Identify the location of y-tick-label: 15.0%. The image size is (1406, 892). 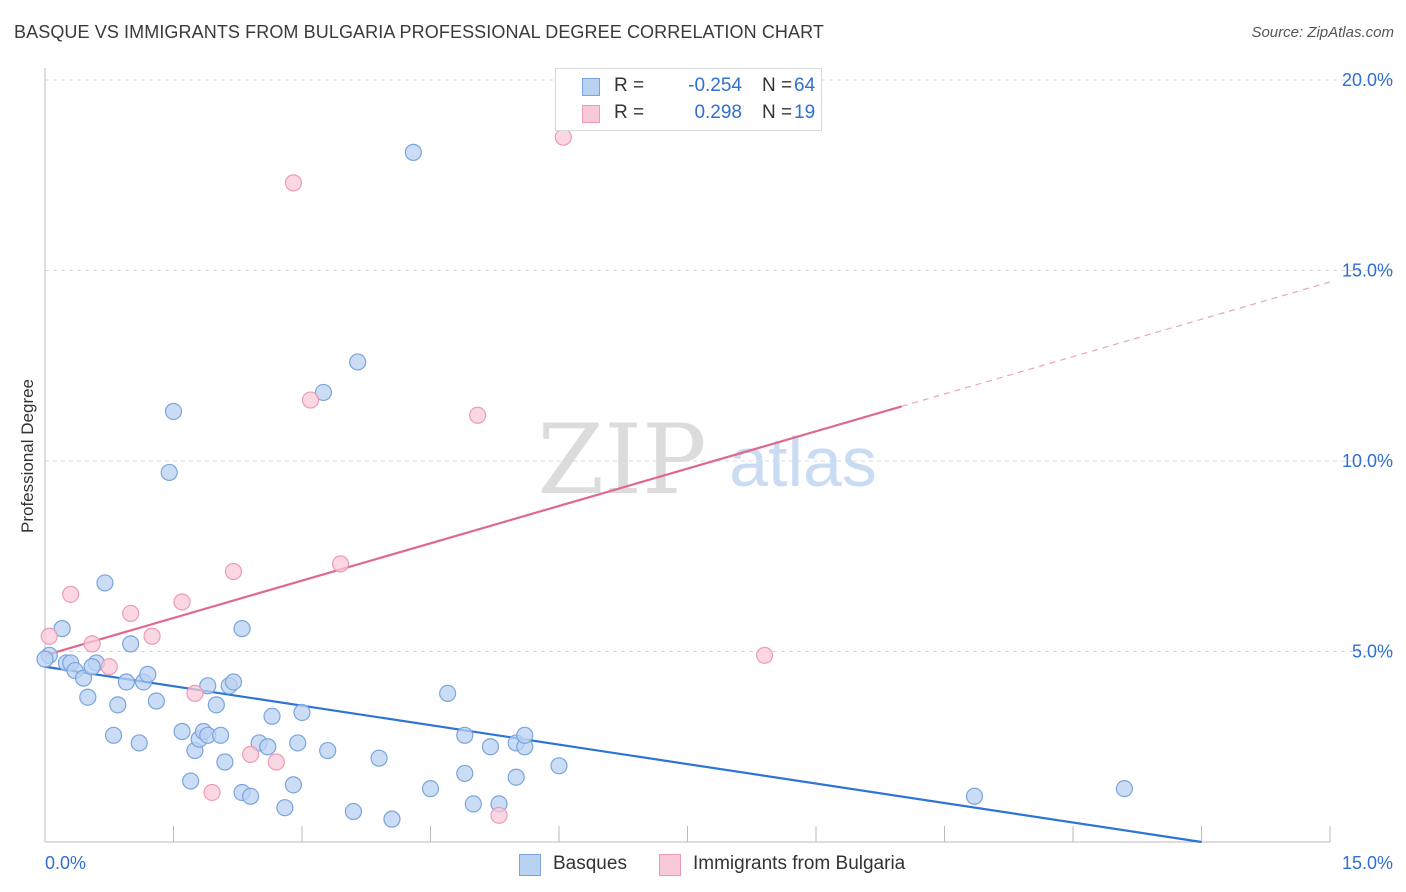
(1367, 271).